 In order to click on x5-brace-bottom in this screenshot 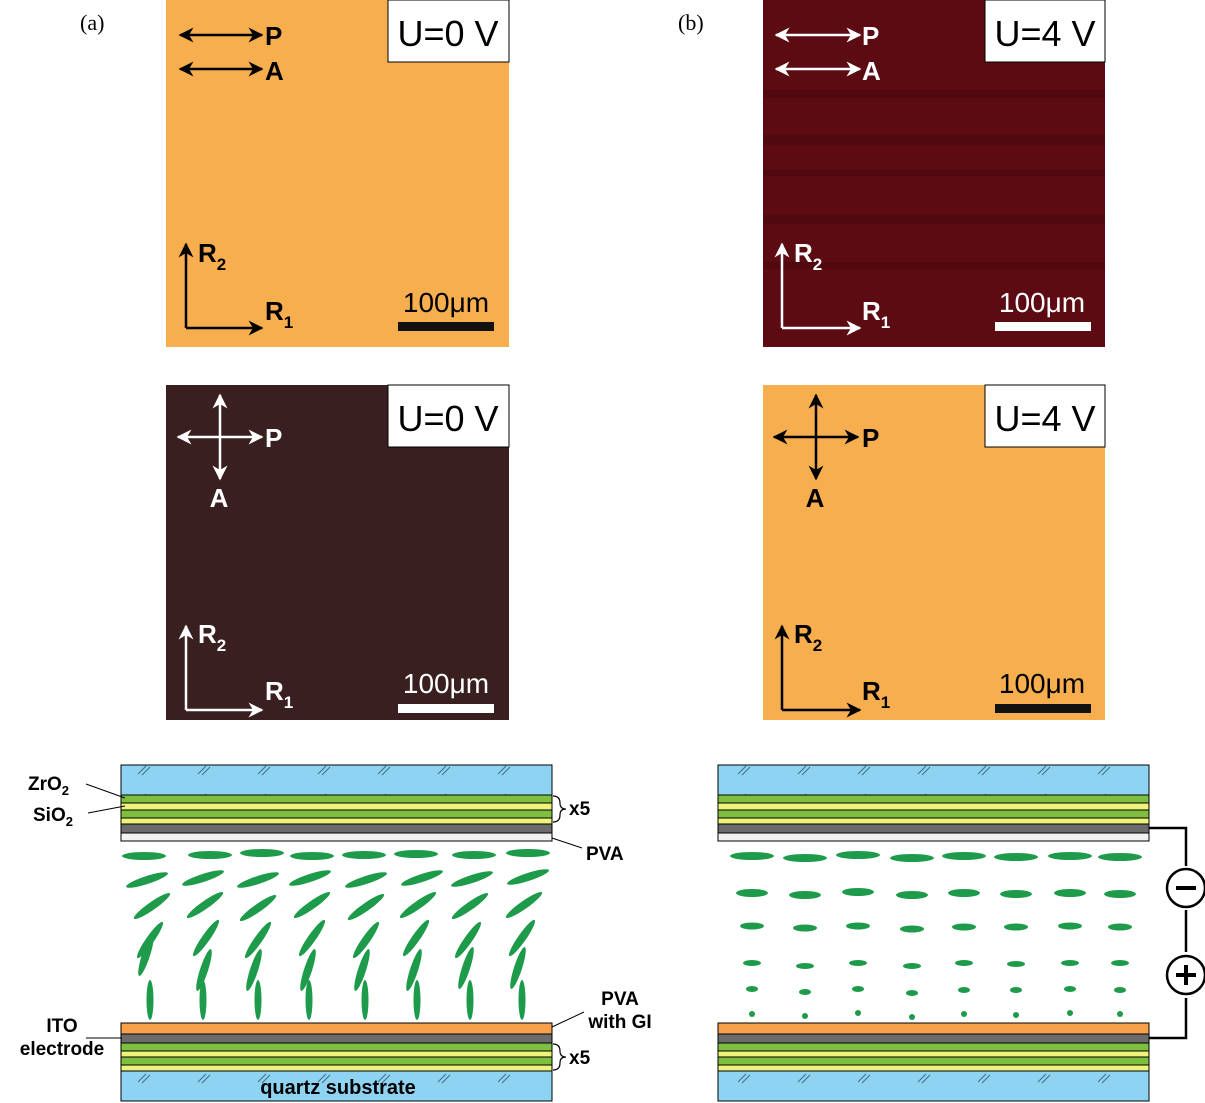, I will do `click(559, 1057)`.